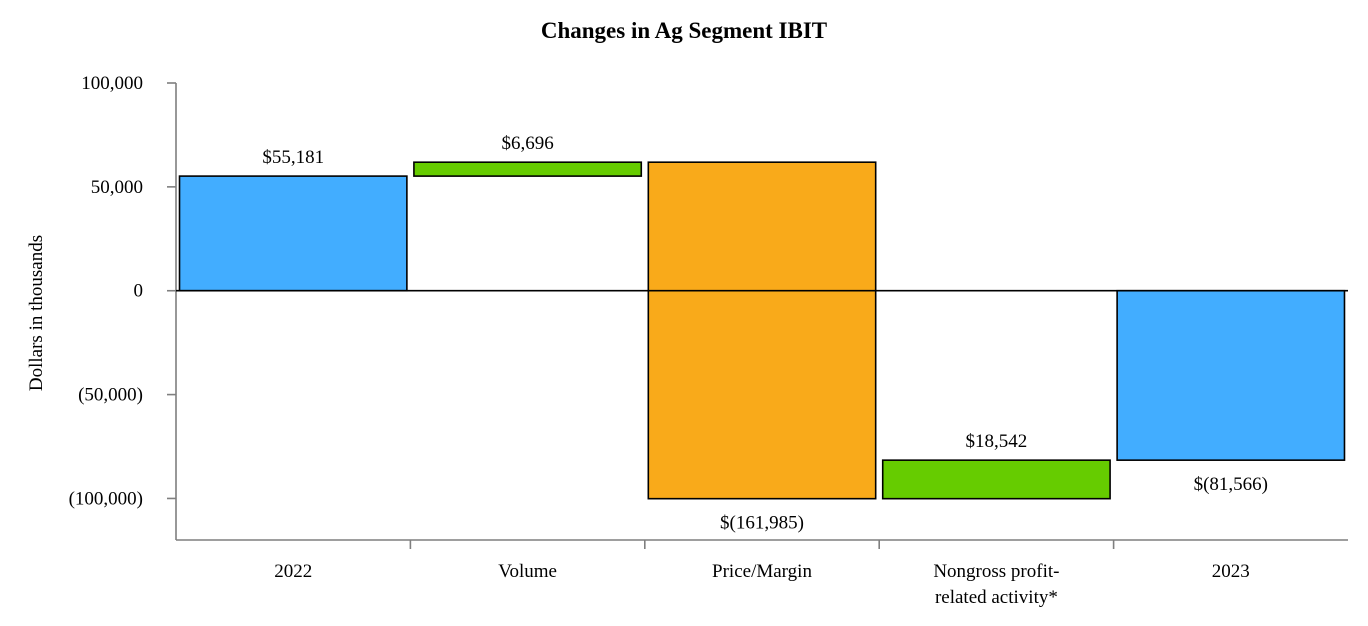  Describe the element at coordinates (1231, 375) in the screenshot. I see `bar-2023` at that location.